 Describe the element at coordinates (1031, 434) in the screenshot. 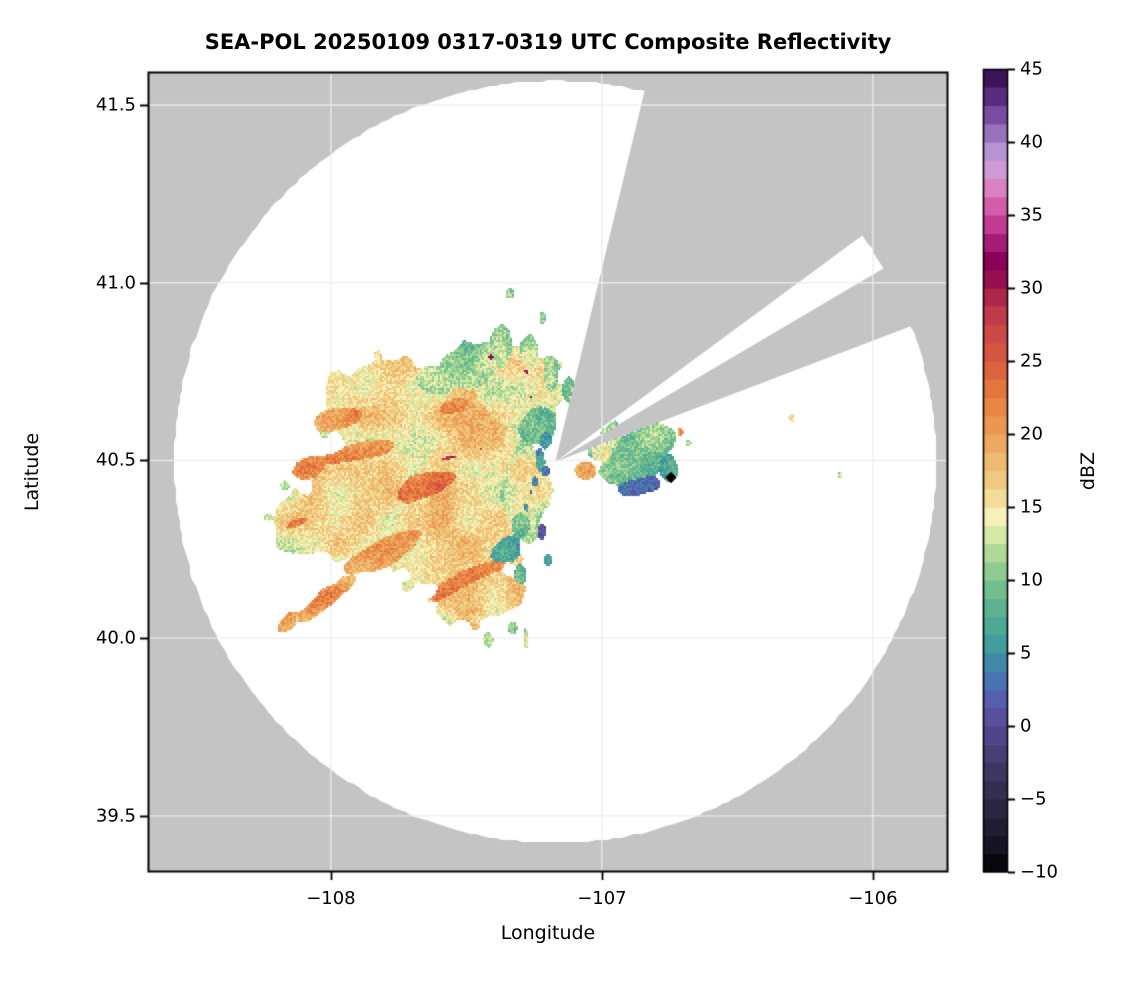

I see `colorbar-tick-label: 20` at that location.